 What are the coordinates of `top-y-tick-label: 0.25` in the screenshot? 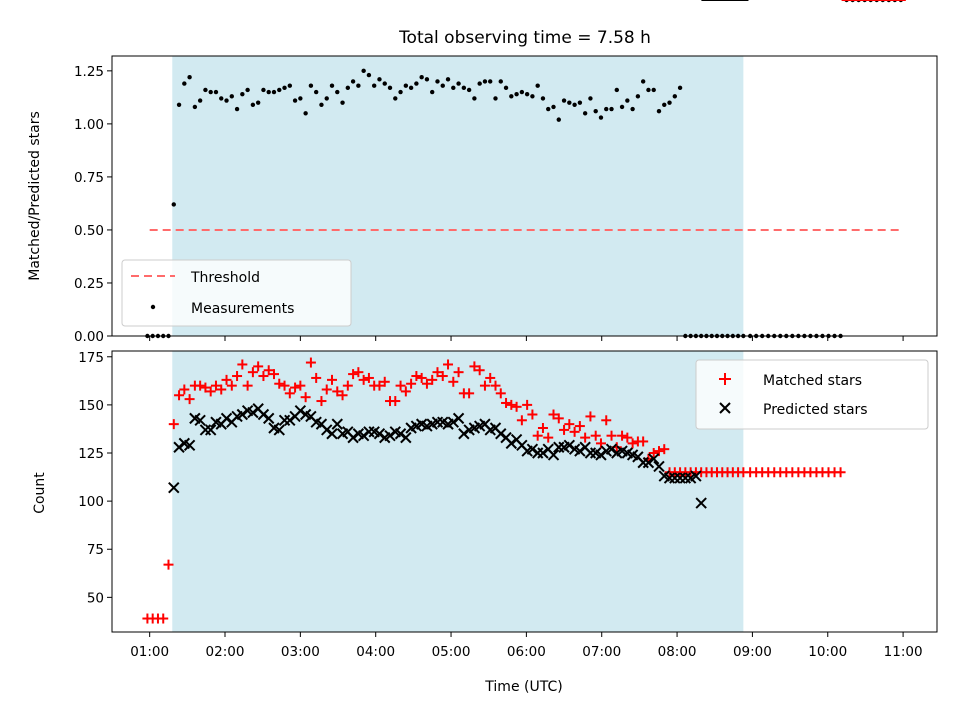 It's located at (89, 284).